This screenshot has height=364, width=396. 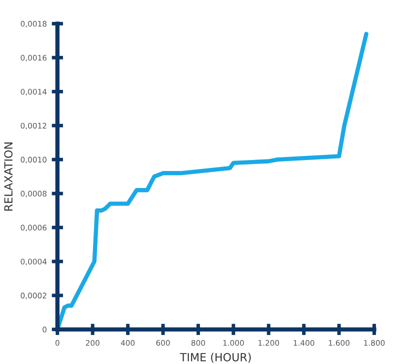 What do you see at coordinates (215, 357) in the screenshot?
I see `x-axis-title: TIME (HOUR)` at bounding box center [215, 357].